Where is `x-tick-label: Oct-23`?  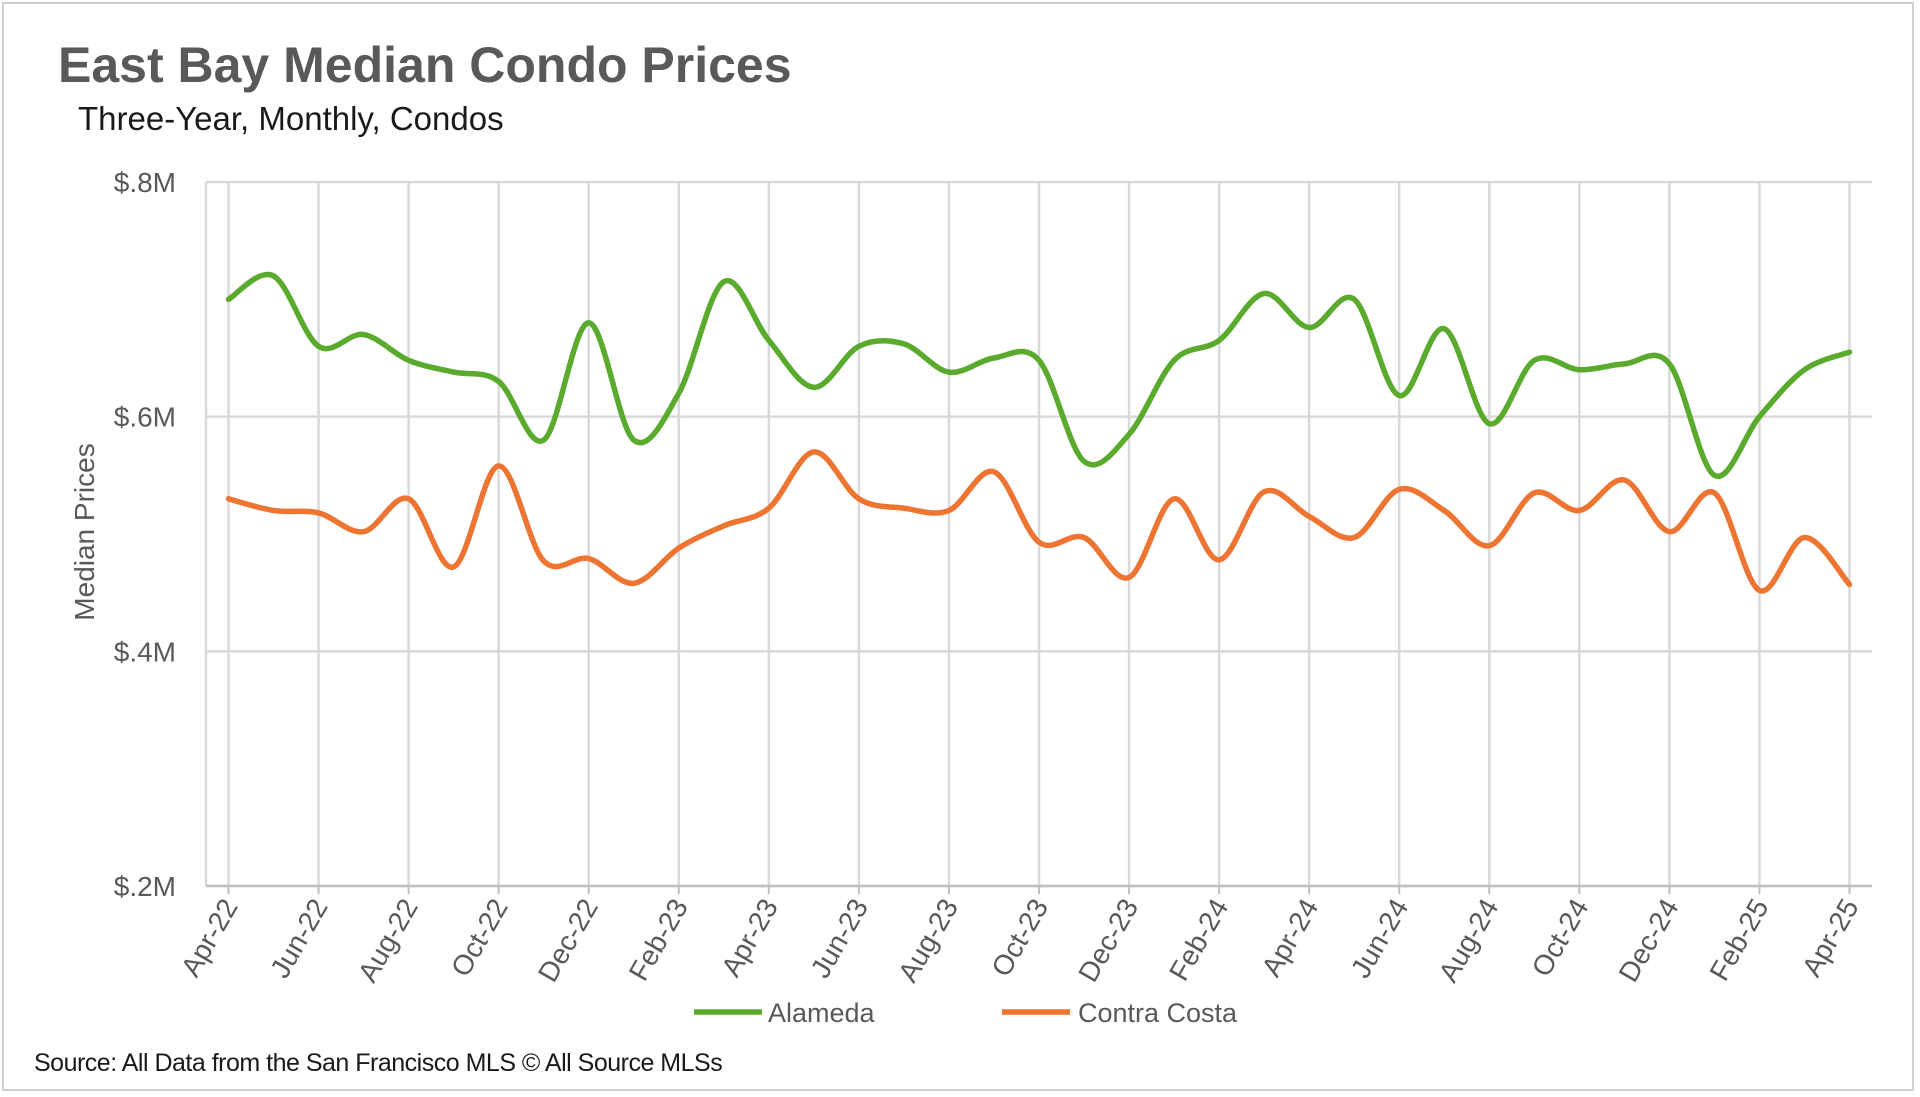 x-tick-label: Oct-23 is located at coordinates (1019, 938).